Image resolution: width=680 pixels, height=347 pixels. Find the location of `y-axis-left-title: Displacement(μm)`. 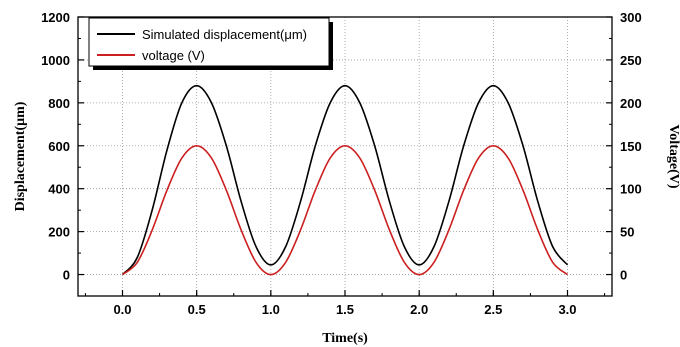

y-axis-left-title: Displacement(μm) is located at coordinates (20, 156).